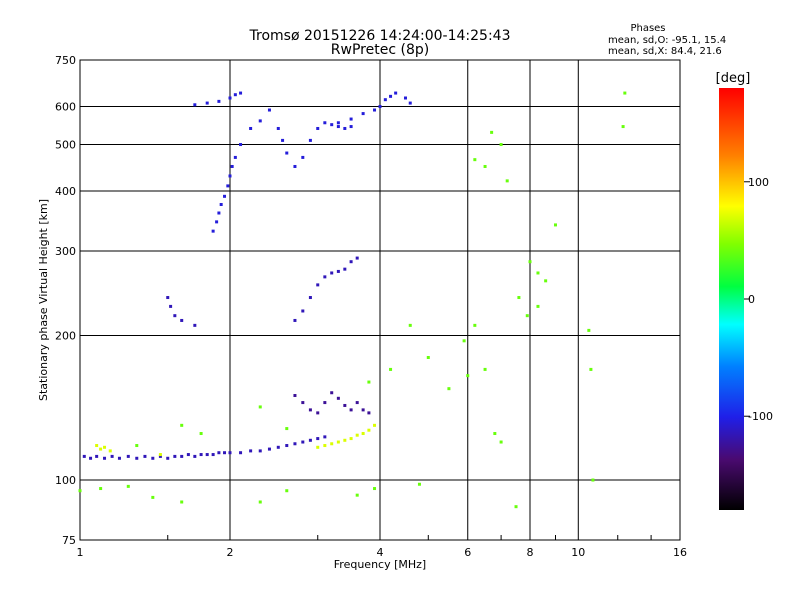 This screenshot has height=600, width=800. Describe the element at coordinates (380, 564) in the screenshot. I see `x-axis-label: Frequency [MHz]` at that location.